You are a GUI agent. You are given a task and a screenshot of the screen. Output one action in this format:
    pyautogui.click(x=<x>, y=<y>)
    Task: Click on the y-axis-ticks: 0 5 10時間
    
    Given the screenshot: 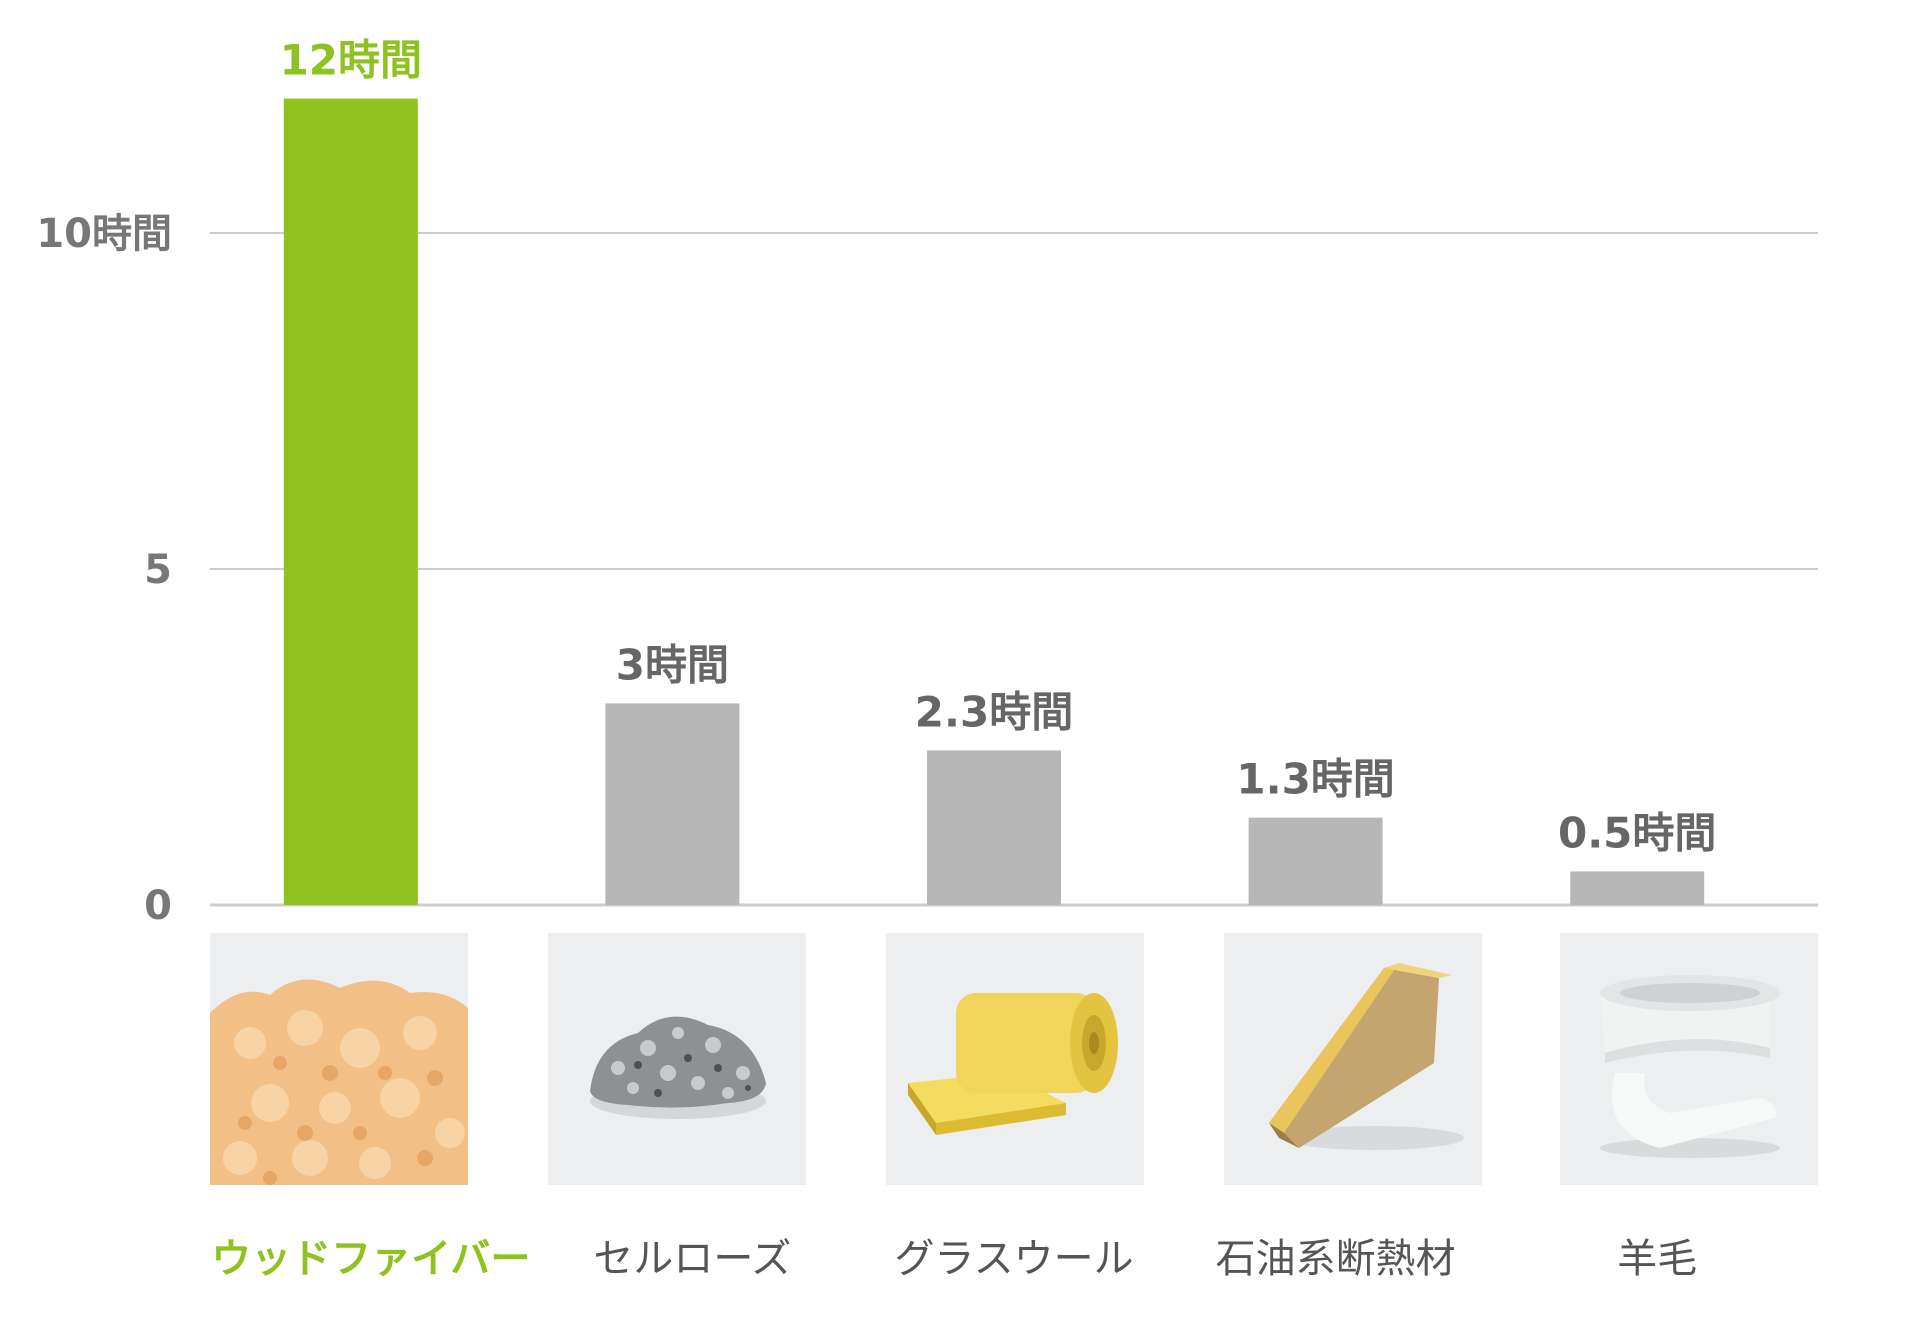 What is the action you would take?
    pyautogui.click(x=104, y=570)
    